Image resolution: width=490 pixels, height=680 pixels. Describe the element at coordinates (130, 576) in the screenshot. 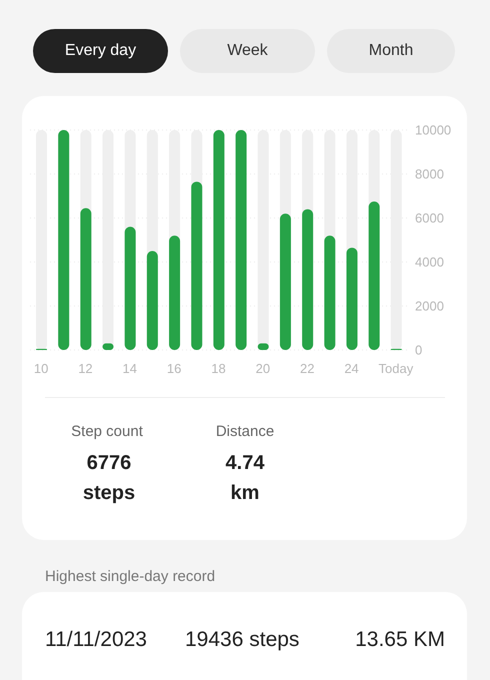

I see `text: Highest single-day record` at that location.